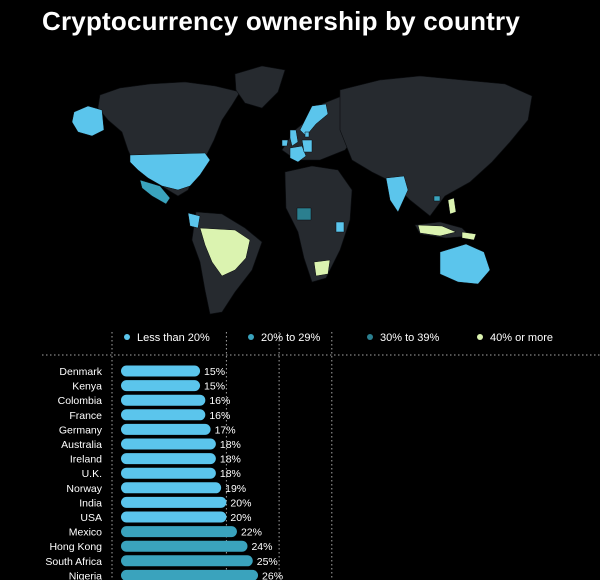  What do you see at coordinates (340, 227) in the screenshot?
I see `map-kenya` at bounding box center [340, 227].